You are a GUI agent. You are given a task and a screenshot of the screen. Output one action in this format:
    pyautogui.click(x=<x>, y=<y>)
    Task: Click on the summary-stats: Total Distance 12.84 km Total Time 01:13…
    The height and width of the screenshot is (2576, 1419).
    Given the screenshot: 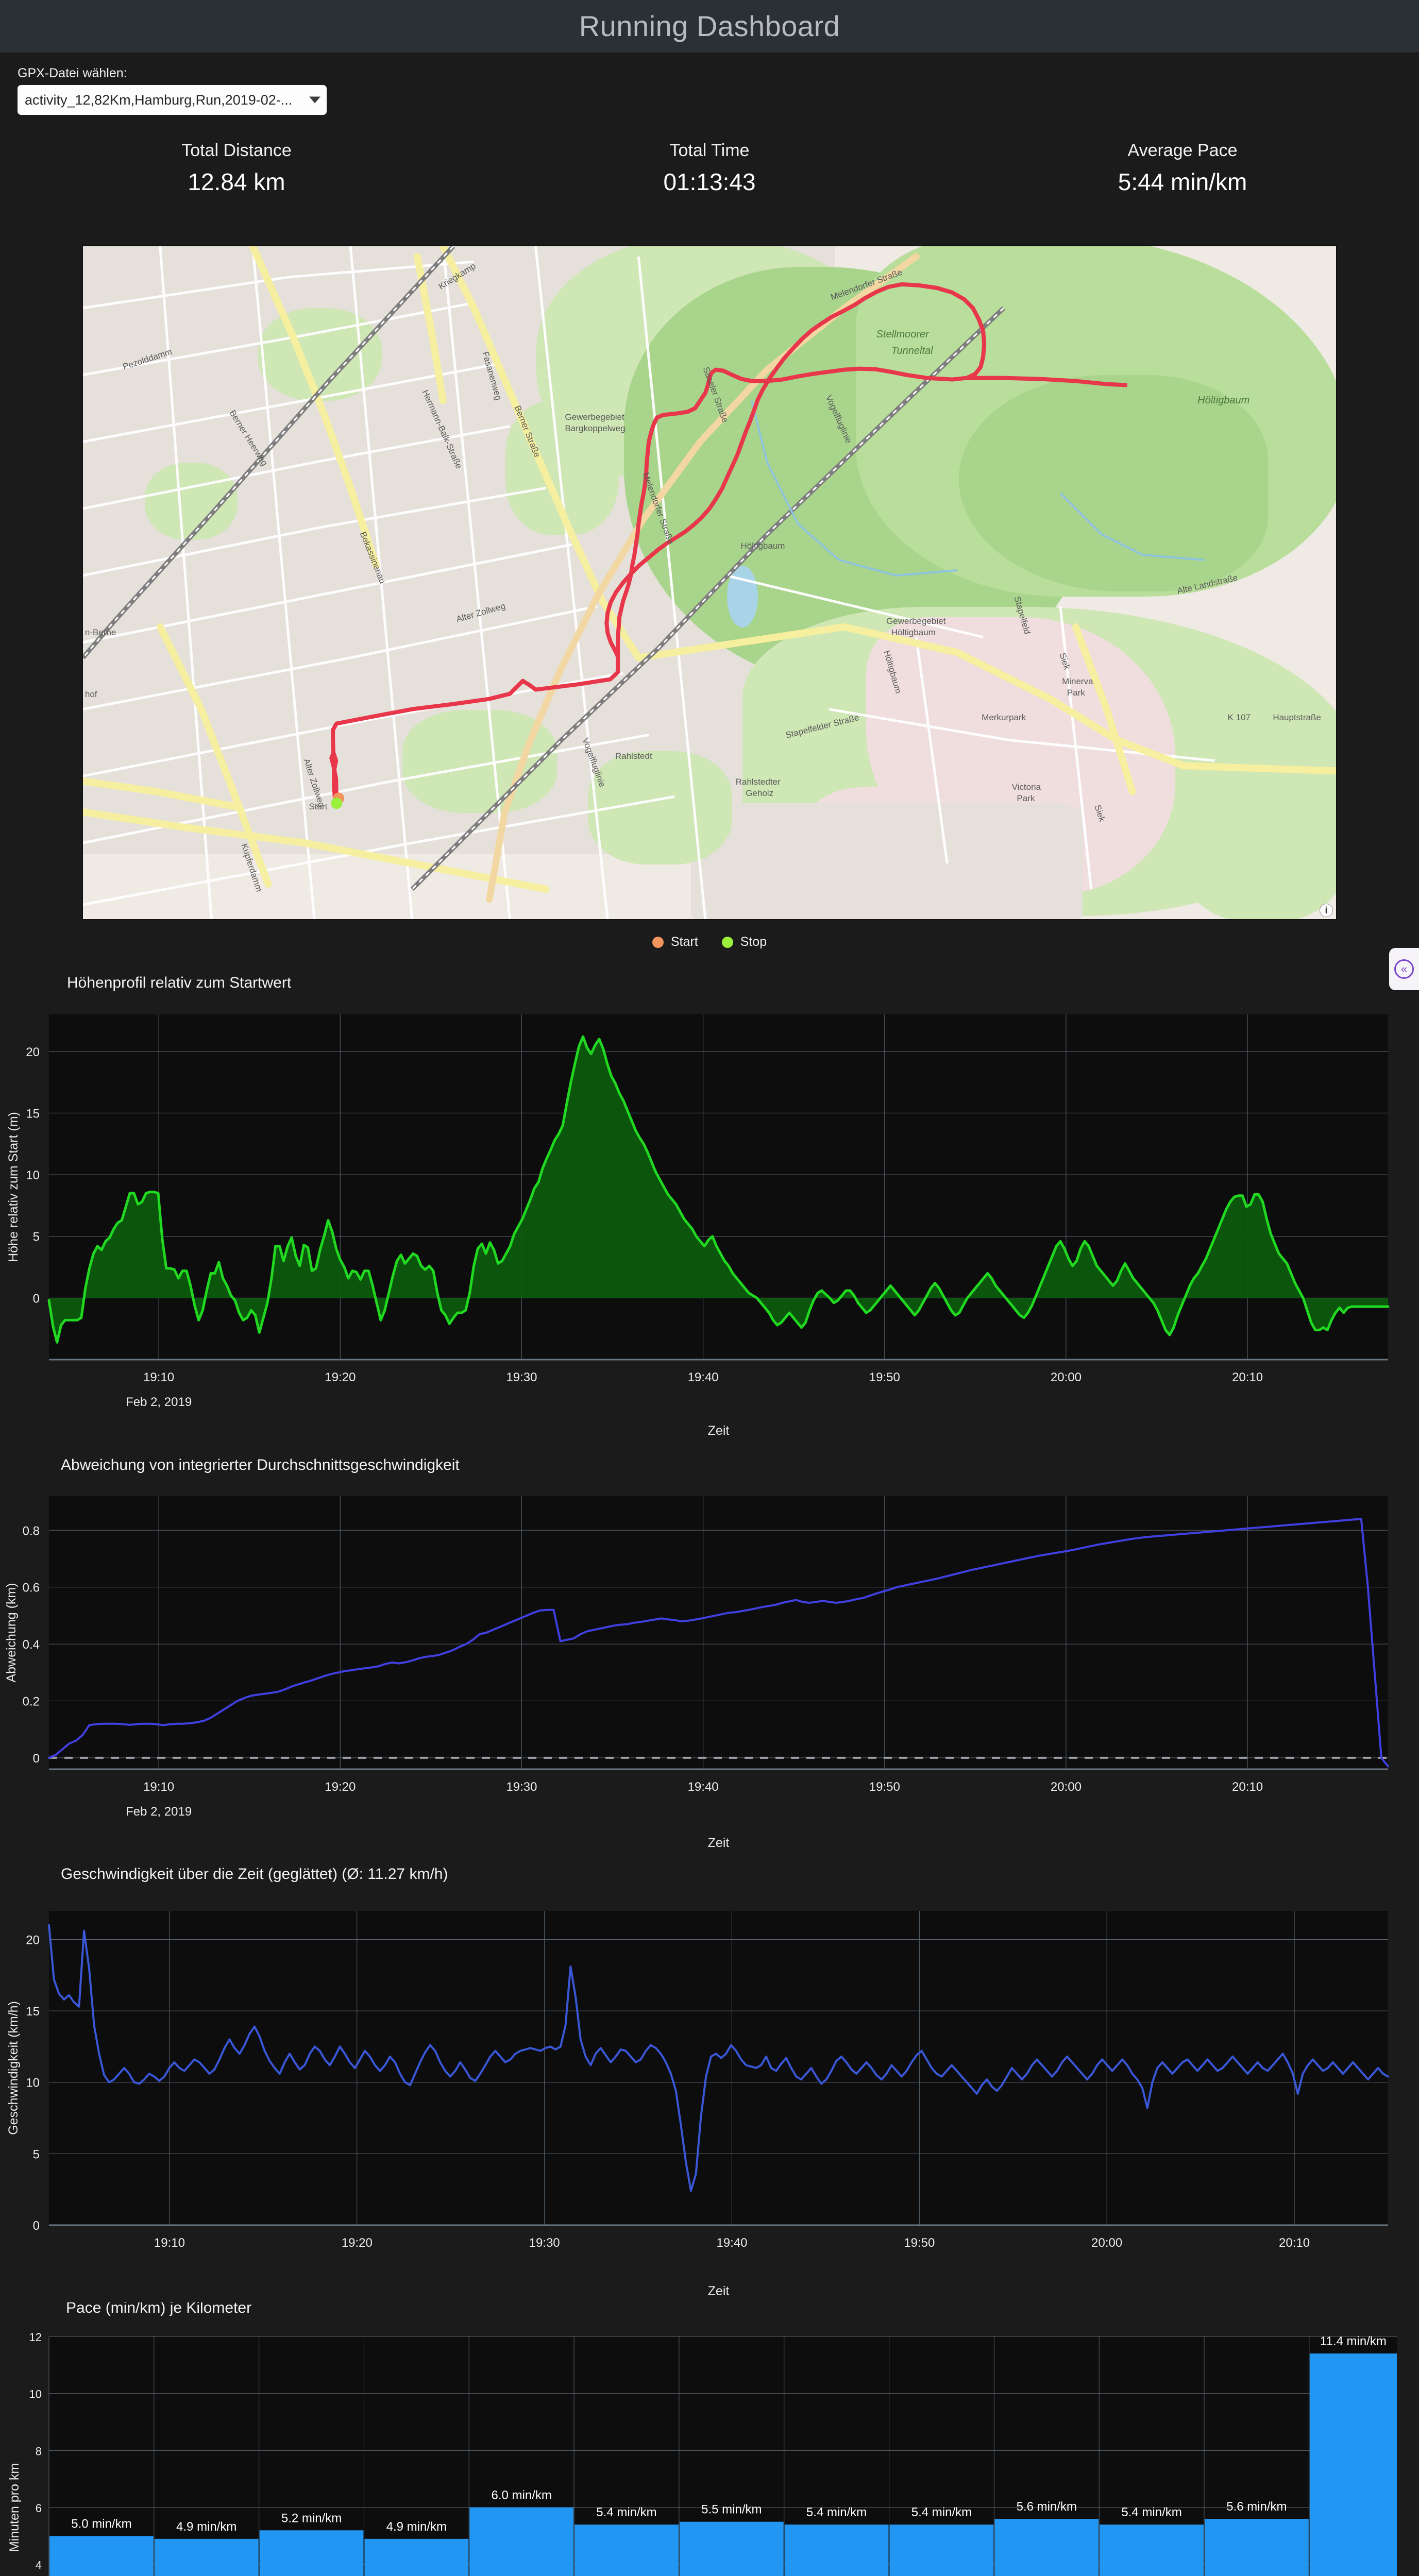 What is the action you would take?
    pyautogui.click(x=709, y=168)
    